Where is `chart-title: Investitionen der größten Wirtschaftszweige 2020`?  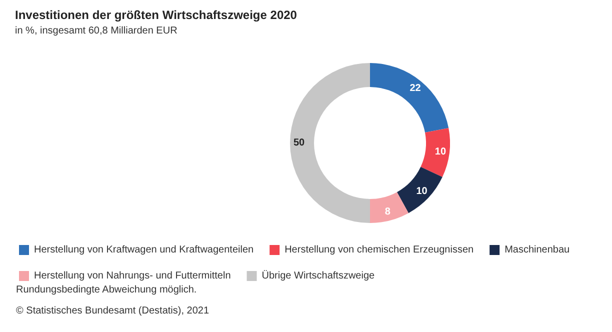 chart-title: Investitionen der größten Wirtschaftszweige 2020 is located at coordinates (156, 15).